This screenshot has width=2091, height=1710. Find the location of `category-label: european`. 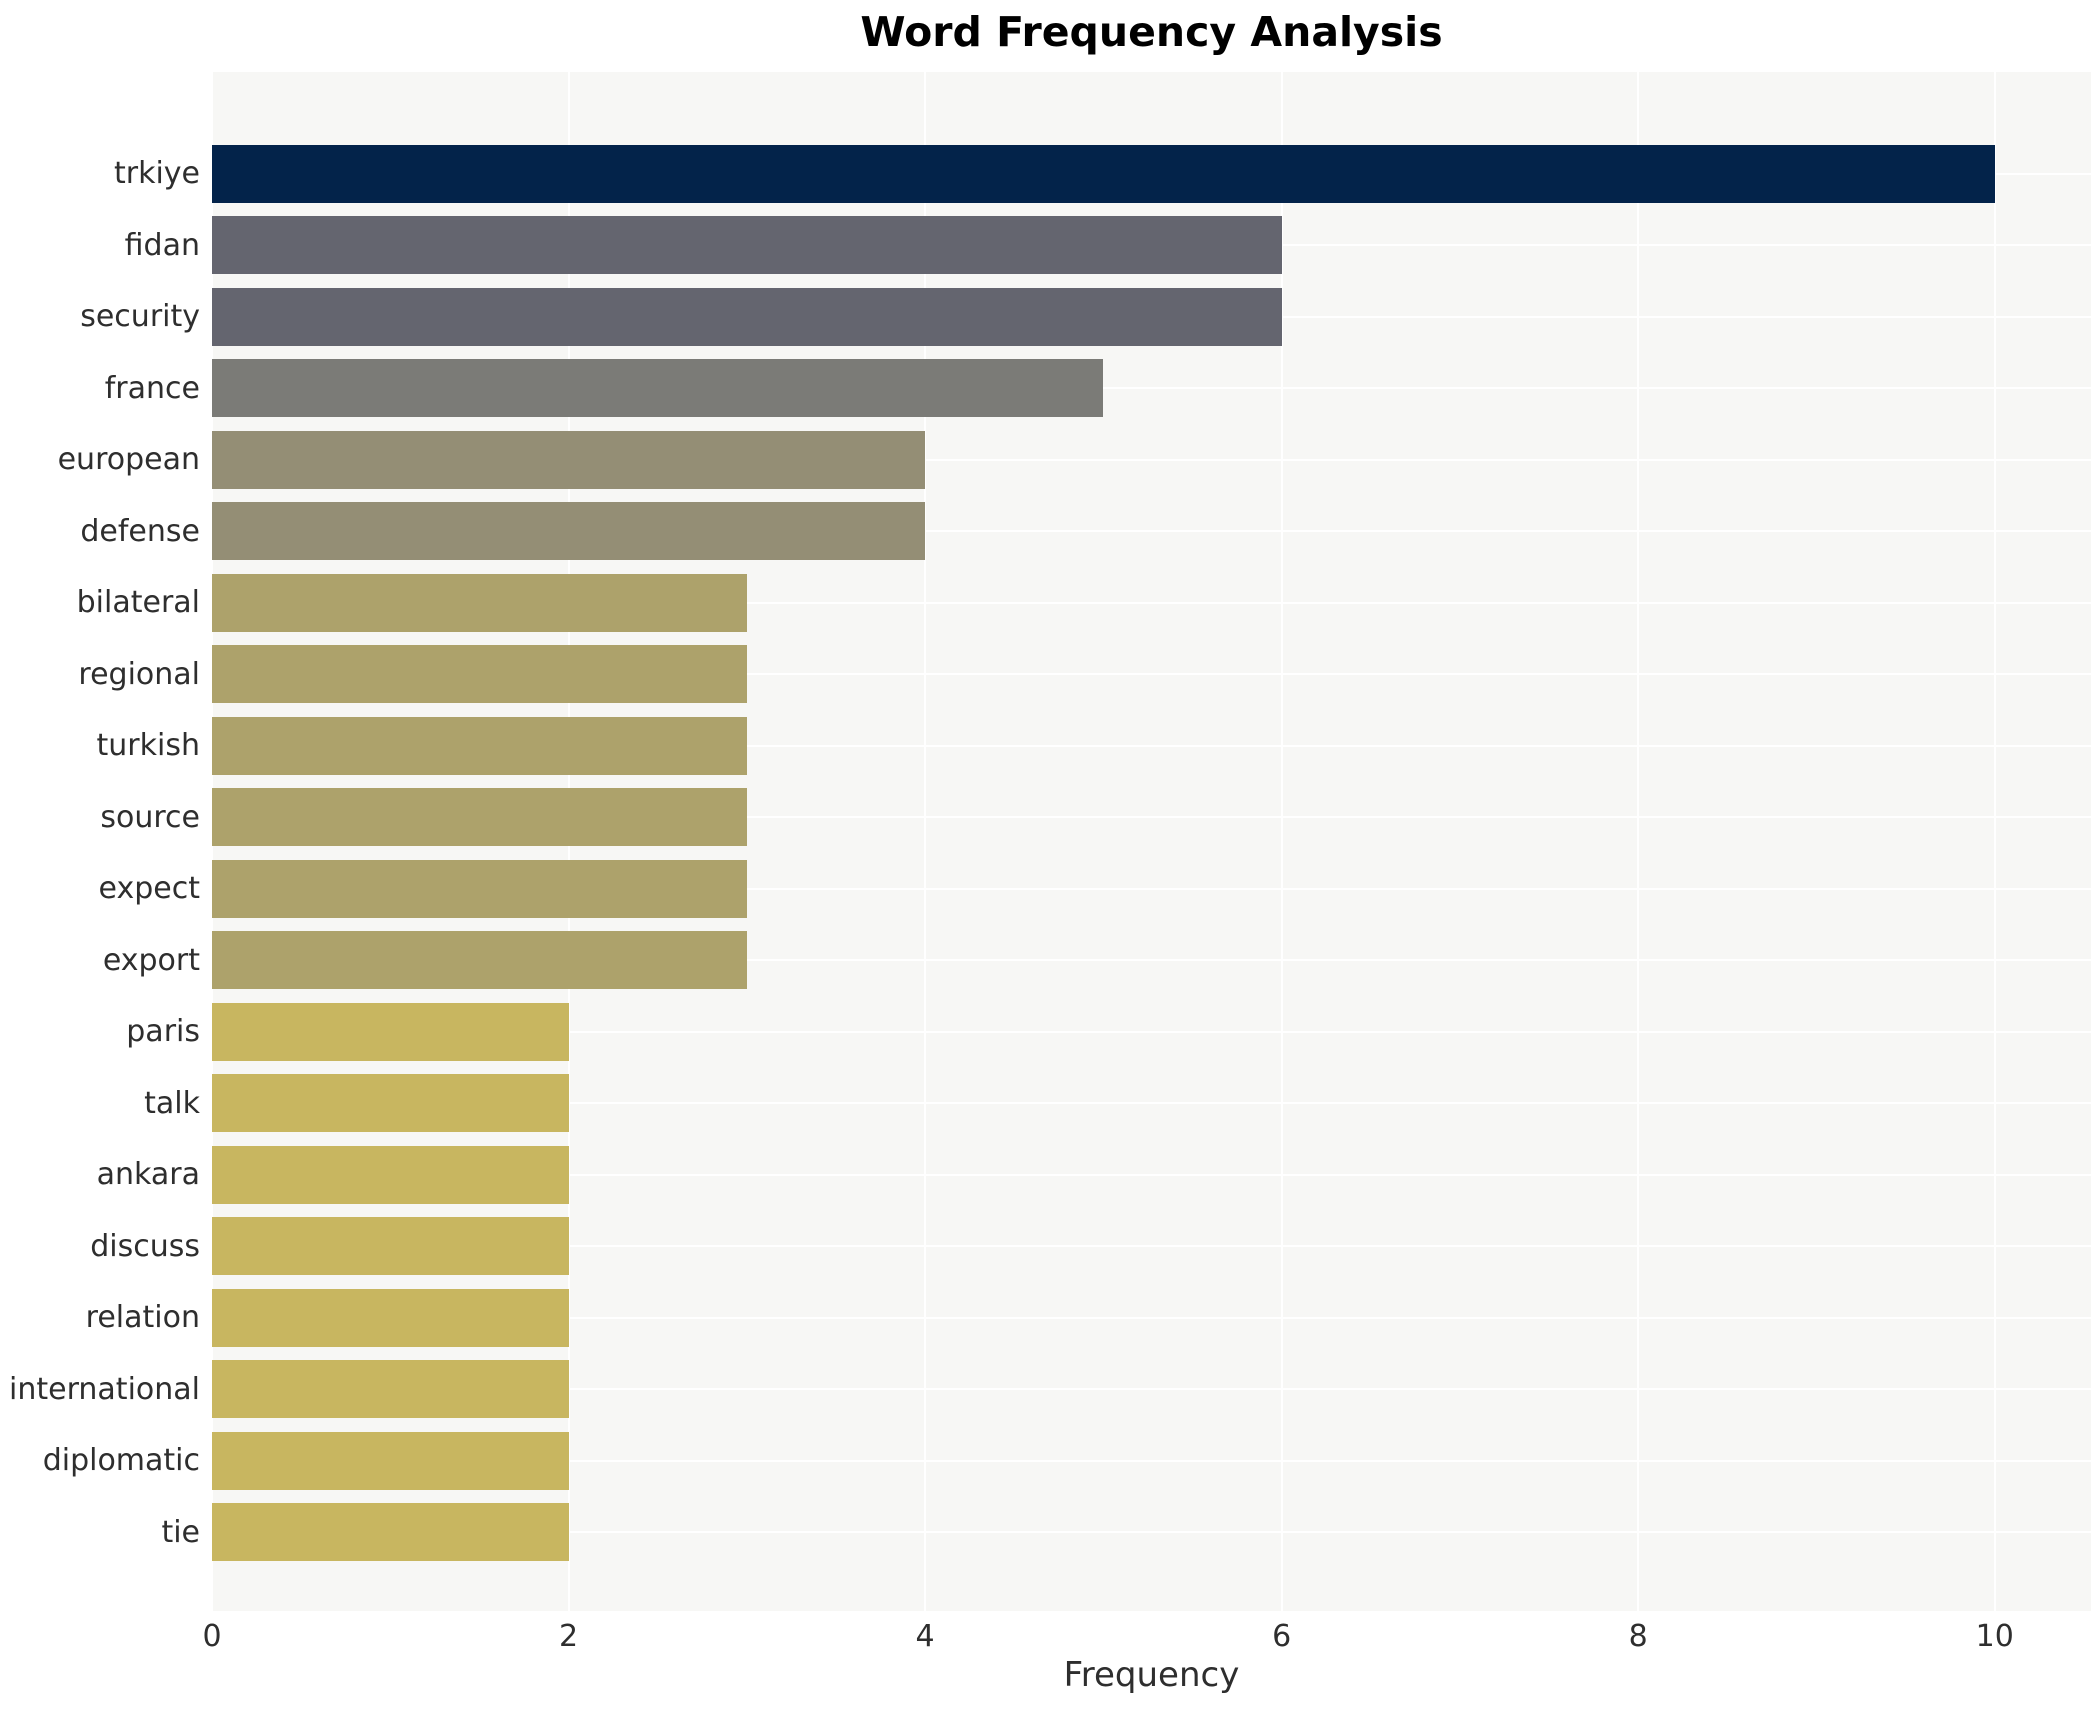

category-label: european is located at coordinates (128, 460).